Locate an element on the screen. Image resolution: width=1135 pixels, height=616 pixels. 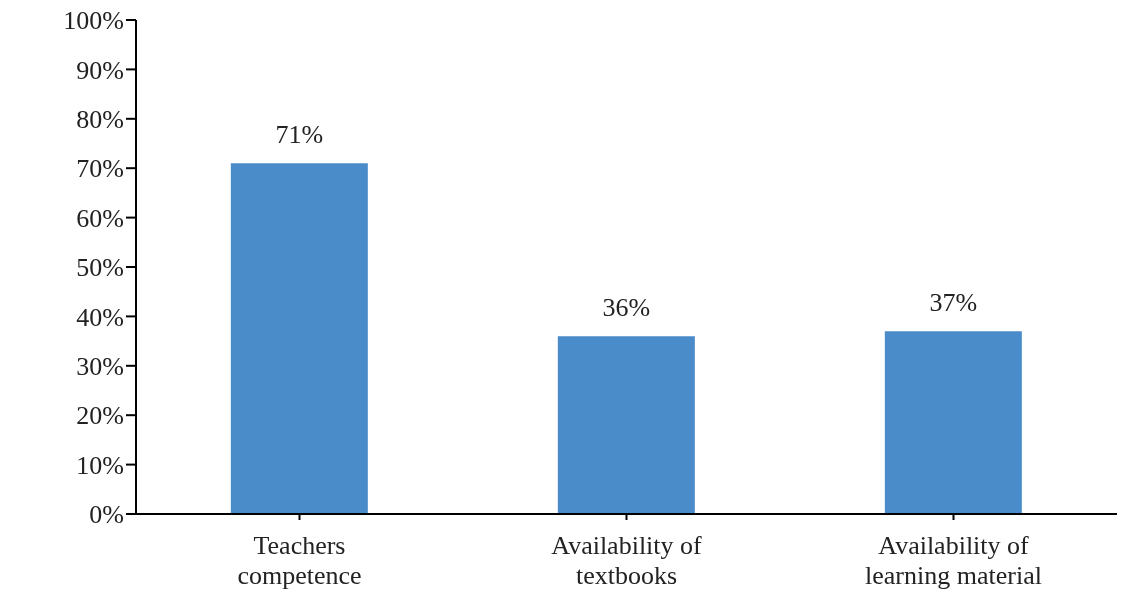
data-label: 71% is located at coordinates (299, 135).